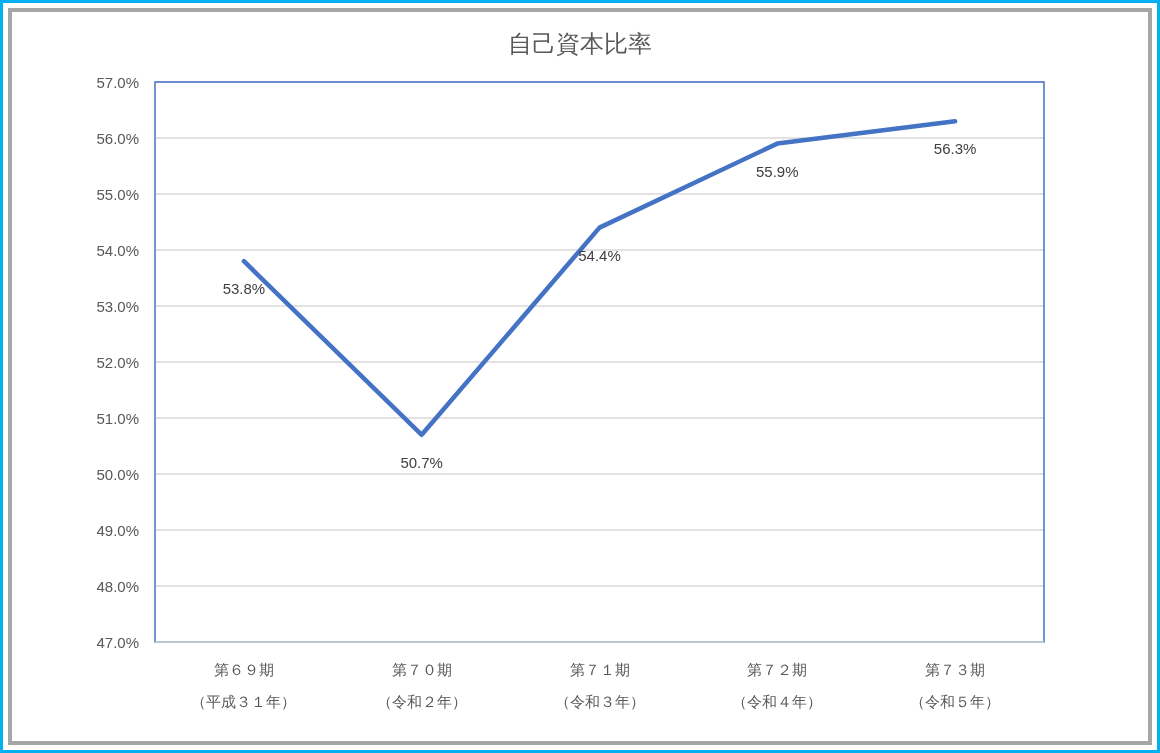 This screenshot has height=753, width=1160. Describe the element at coordinates (421, 685) in the screenshot. I see `x-tick-label: 第７０期（令和２年）` at that location.